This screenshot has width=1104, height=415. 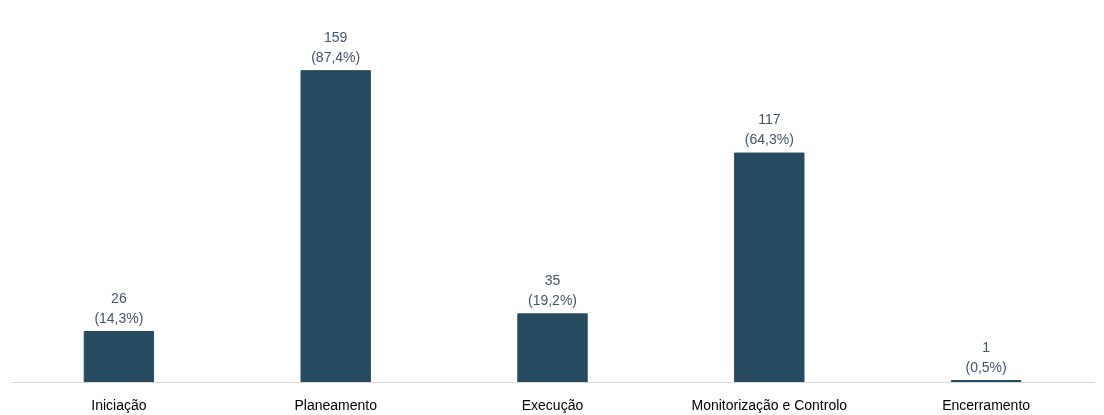 What do you see at coordinates (336, 404) in the screenshot?
I see `x-tick-label: Planeamento` at bounding box center [336, 404].